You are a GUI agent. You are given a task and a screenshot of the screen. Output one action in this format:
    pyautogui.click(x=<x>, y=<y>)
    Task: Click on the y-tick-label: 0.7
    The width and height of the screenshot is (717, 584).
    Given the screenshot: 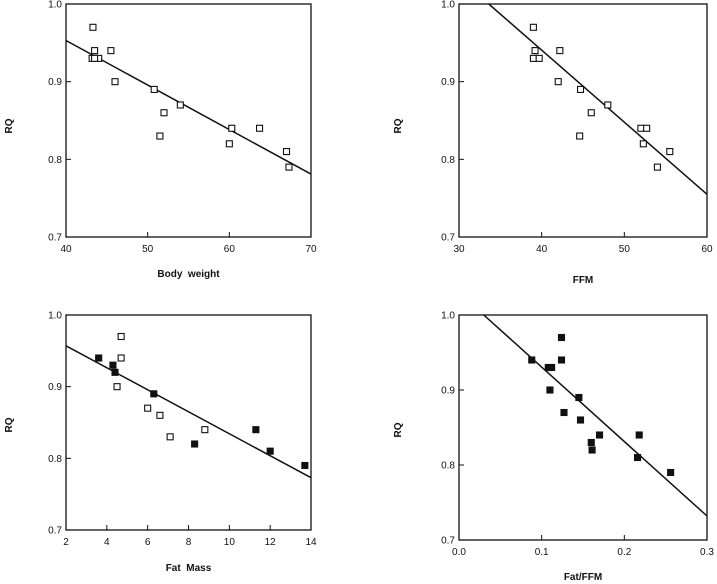 What is the action you would take?
    pyautogui.click(x=55, y=531)
    